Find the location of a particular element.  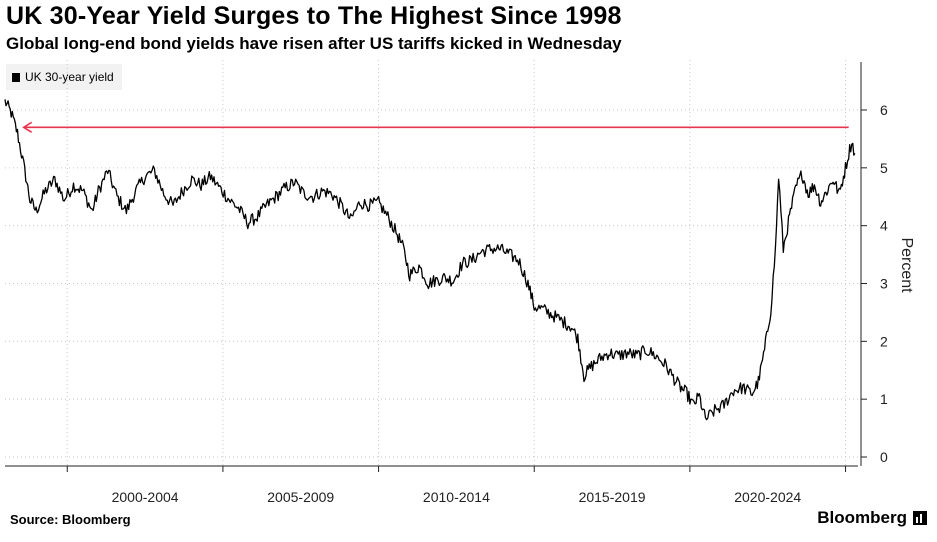

arrow-head-icon is located at coordinates (27, 127).